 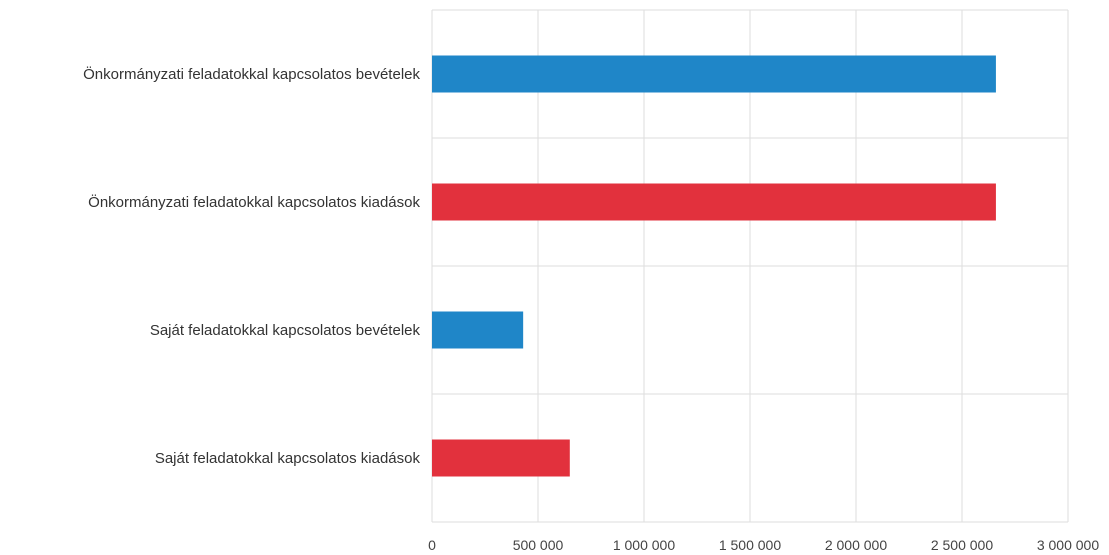 I want to click on x-tick-label: 2 500 000, so click(x=962, y=545).